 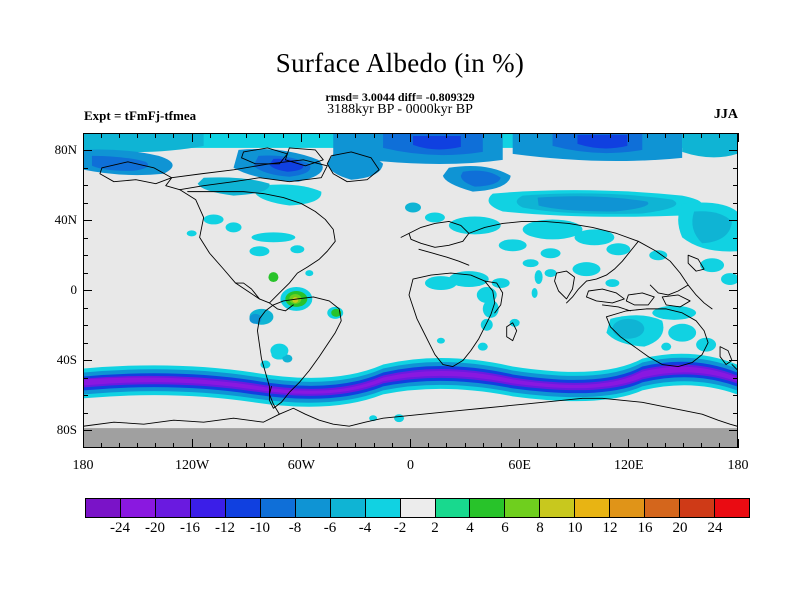 I want to click on experiment-label: Expt = tFmFj-tfmea, so click(x=140, y=115).